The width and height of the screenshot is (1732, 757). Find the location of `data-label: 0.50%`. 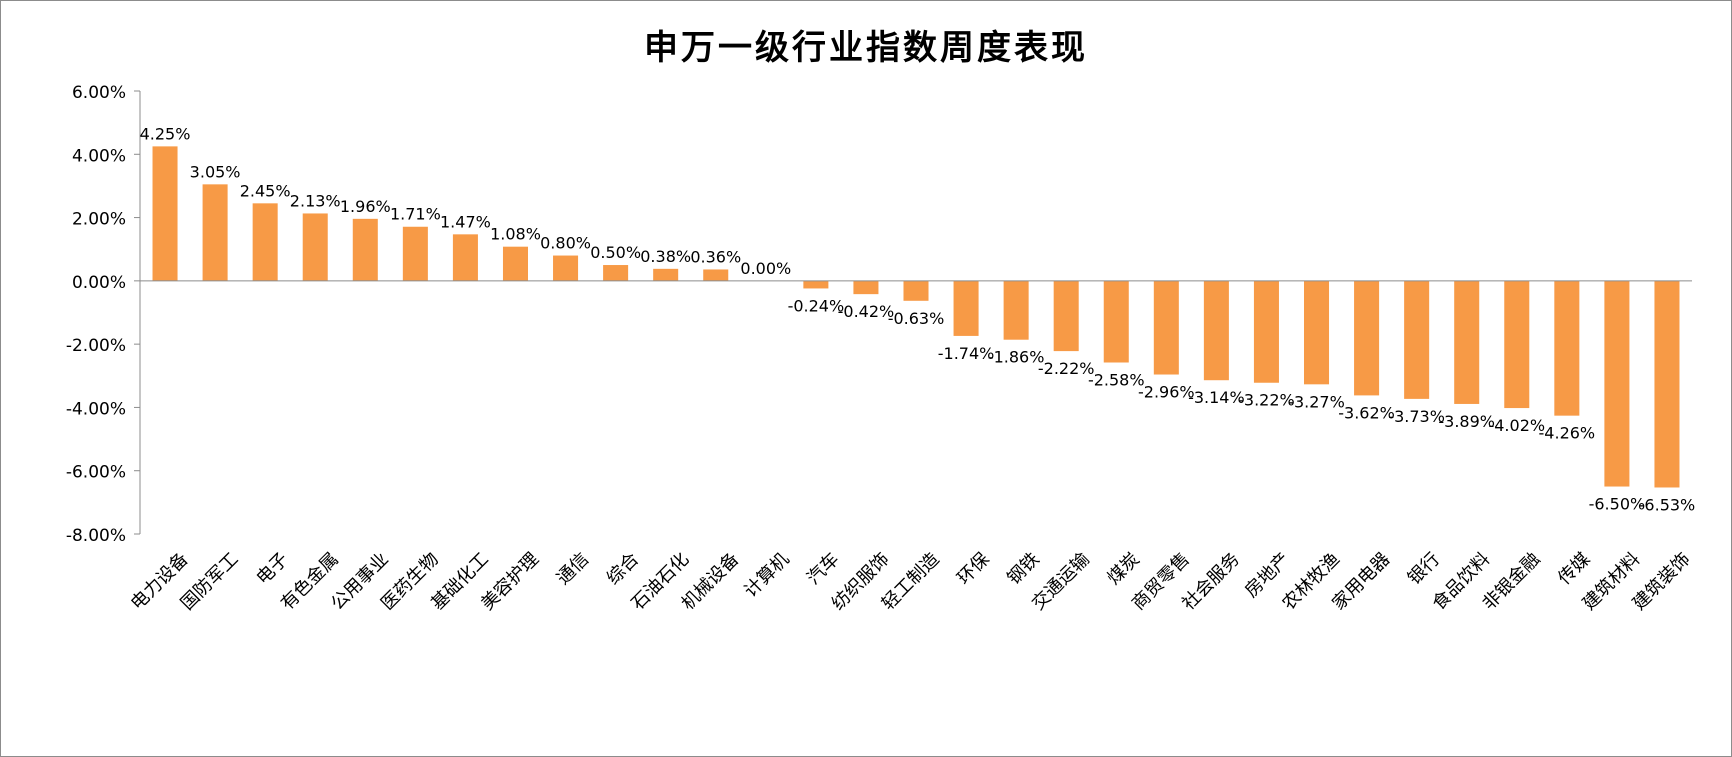

data-label: 0.50% is located at coordinates (615, 252).